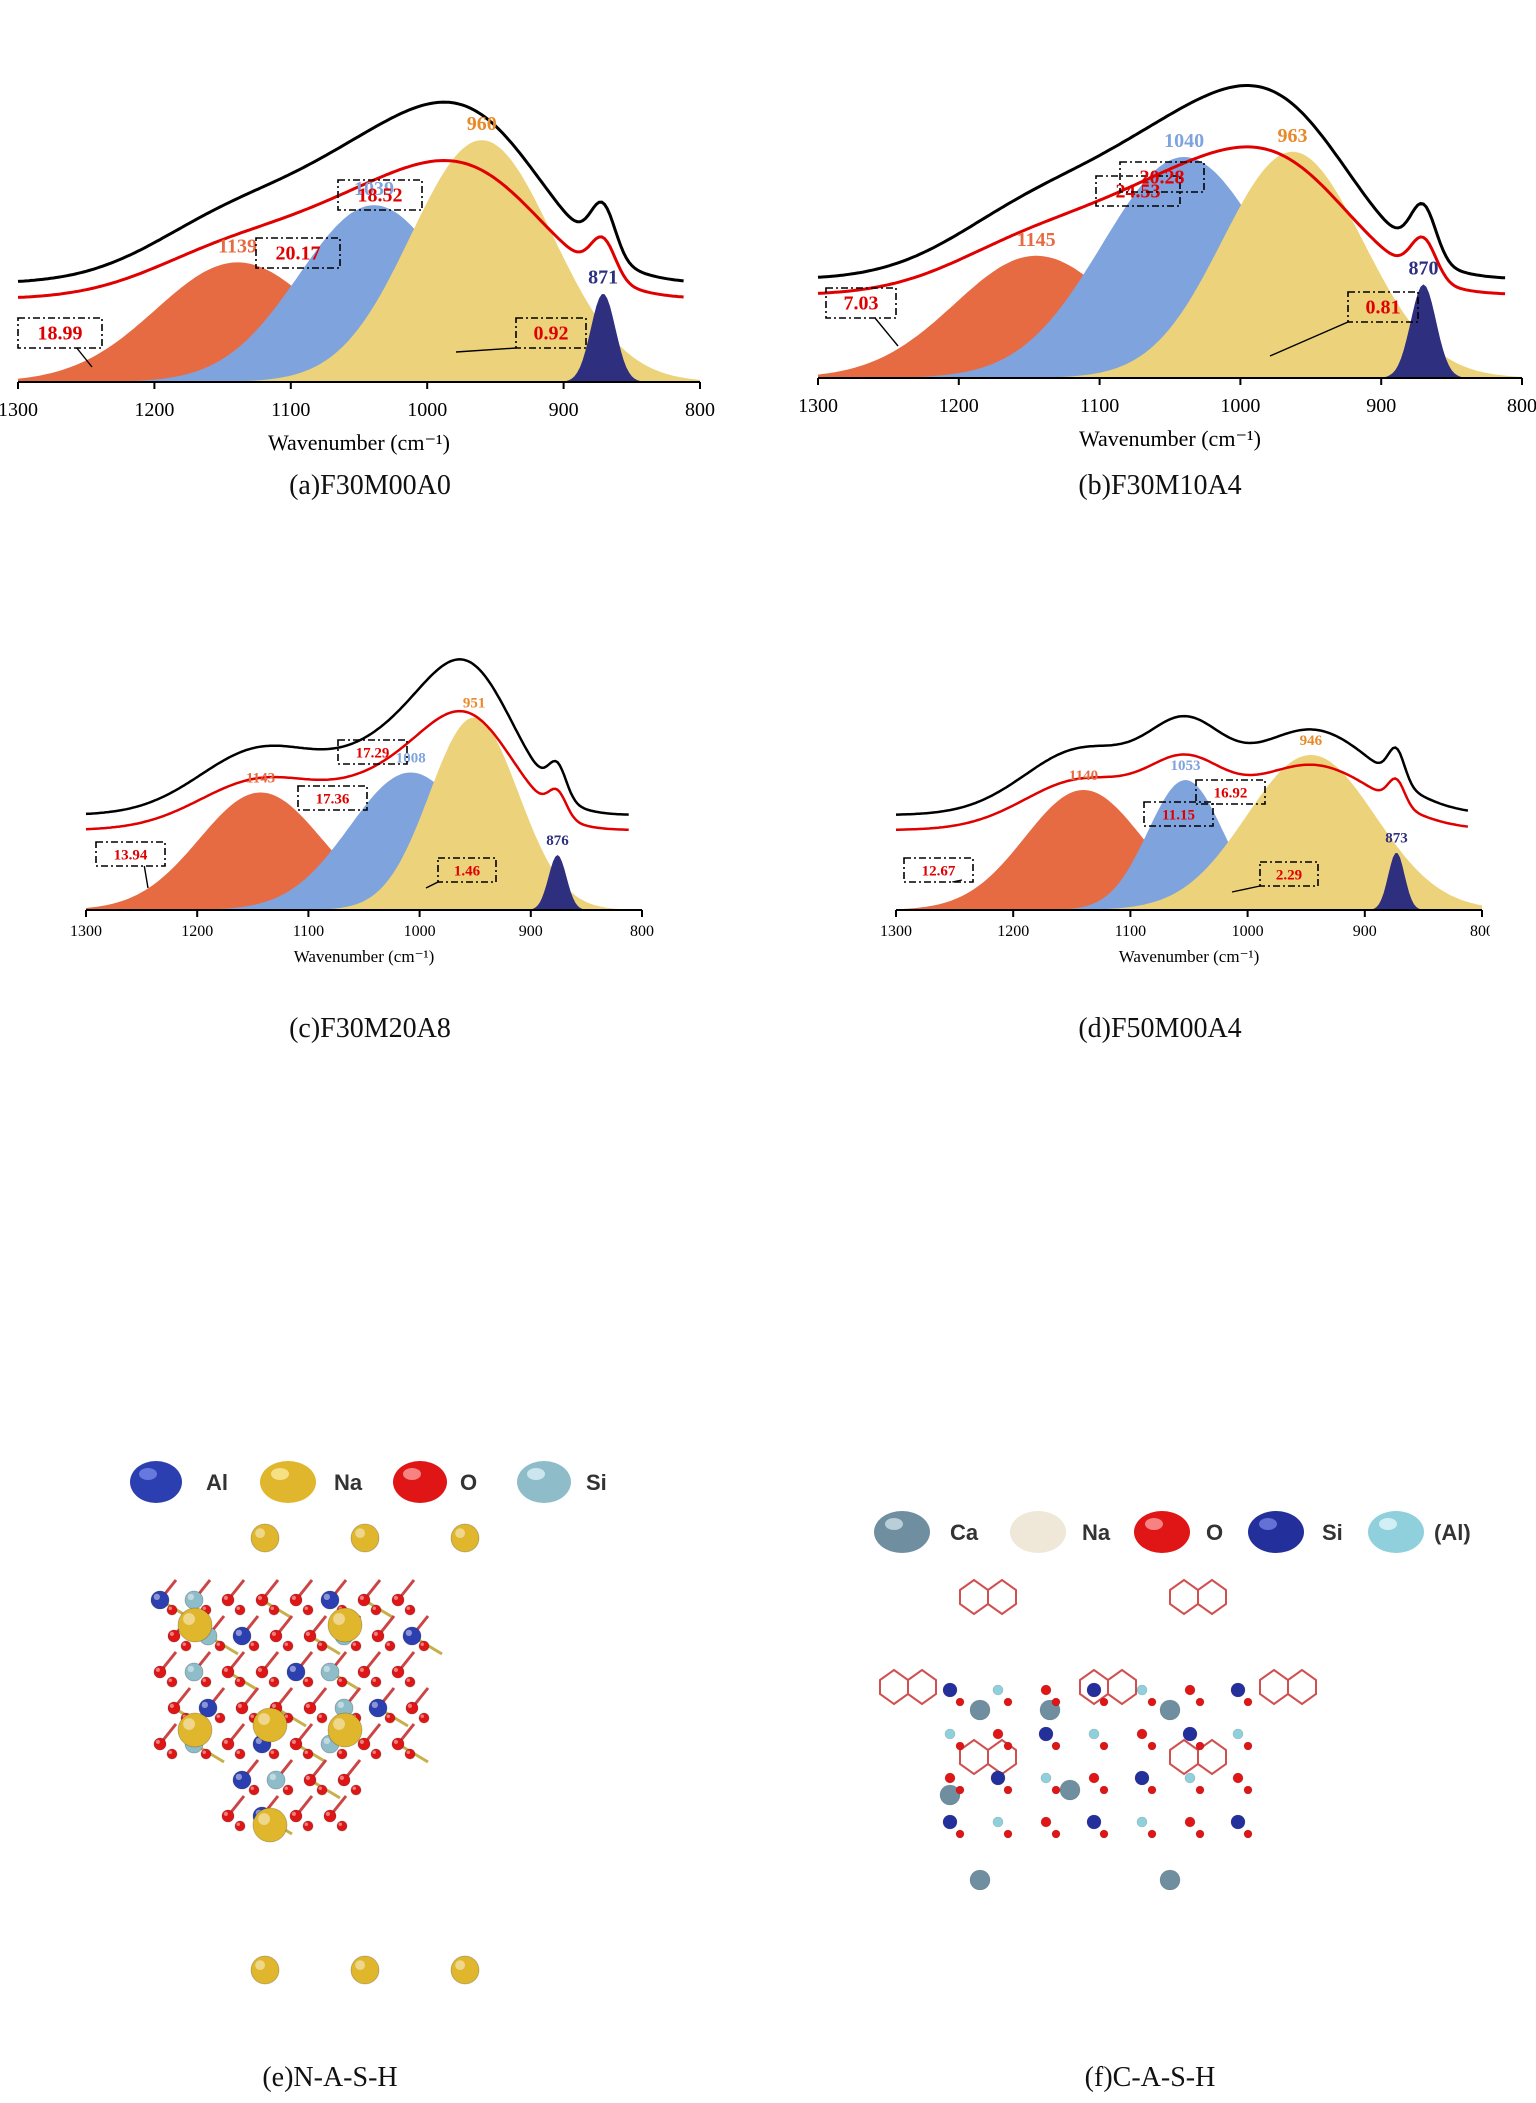 This screenshot has height=2103, width=1536. I want to click on legend-e-si: Si, so click(562, 1482).